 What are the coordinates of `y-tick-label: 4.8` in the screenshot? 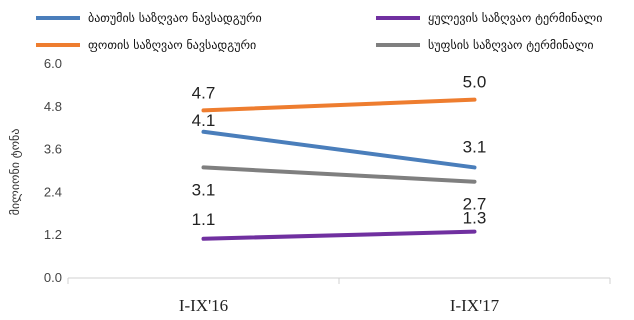 It's located at (53, 106).